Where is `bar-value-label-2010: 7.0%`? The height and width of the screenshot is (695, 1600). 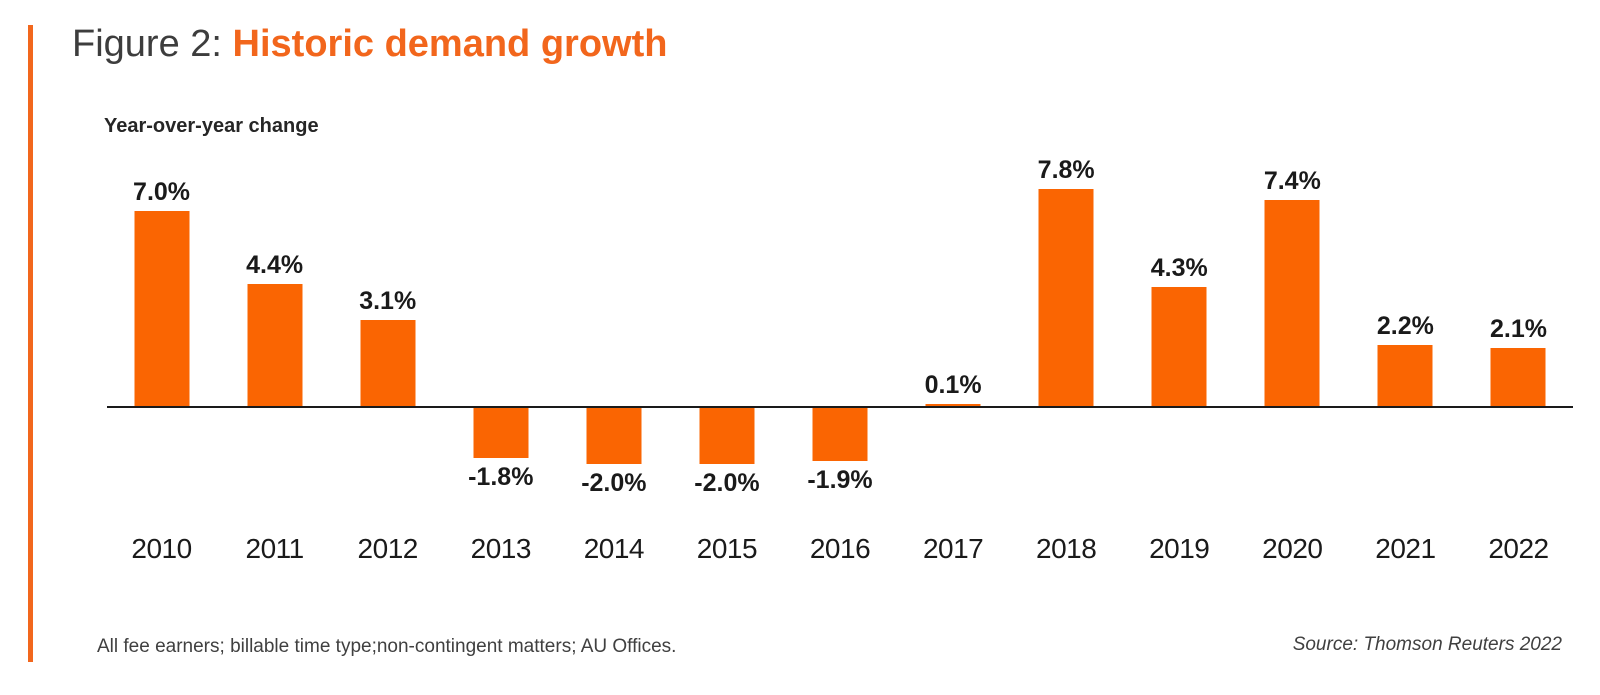 bar-value-label-2010: 7.0% is located at coordinates (162, 192).